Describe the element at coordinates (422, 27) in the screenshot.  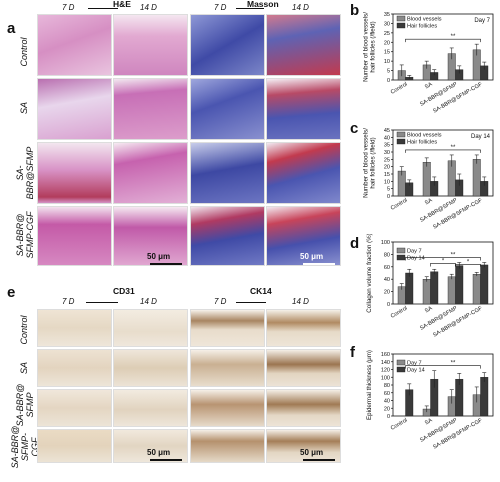
I see `chart-b-legend-label-1: Hair follicles` at that location.